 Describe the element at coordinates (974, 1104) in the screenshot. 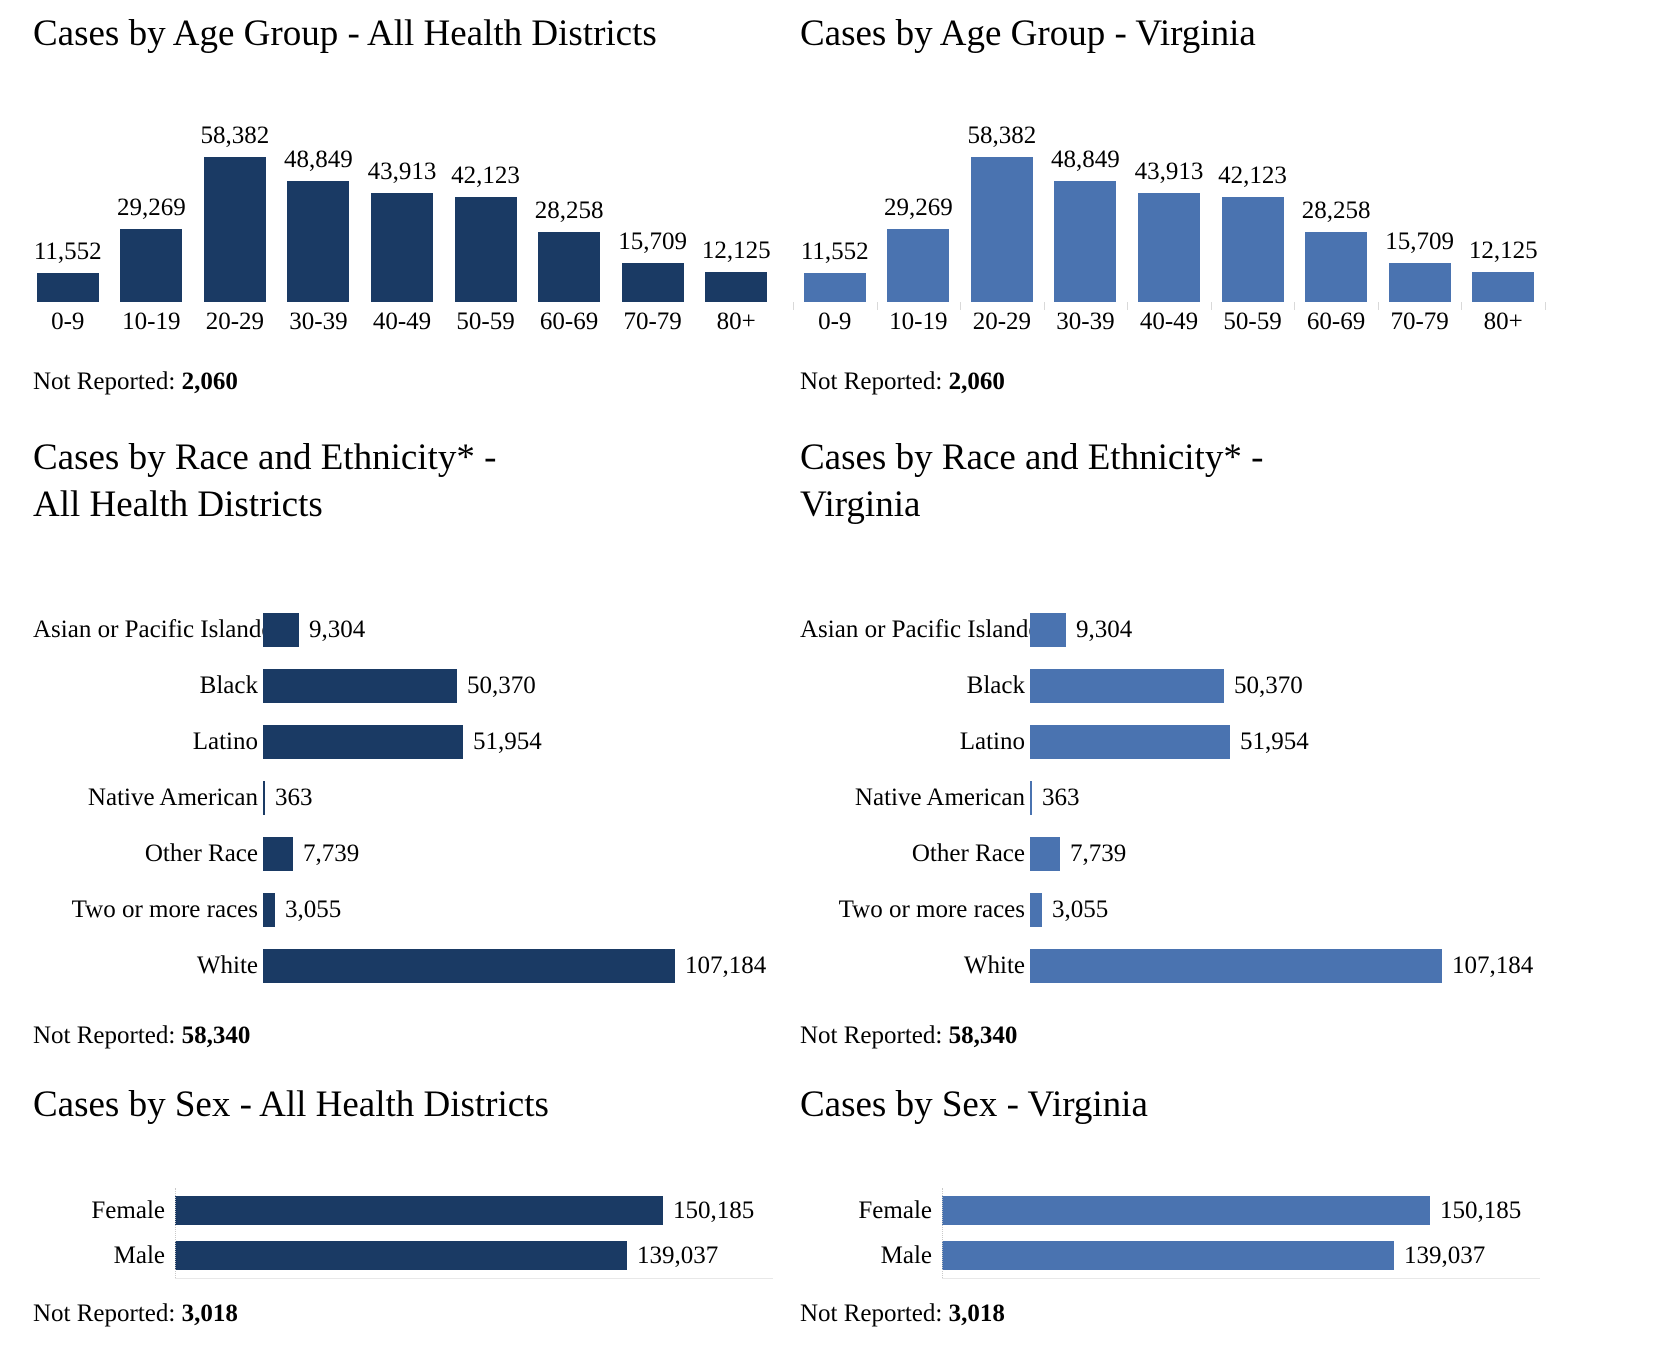

I see `chart-title: Cases by Sex - Virginia` at that location.